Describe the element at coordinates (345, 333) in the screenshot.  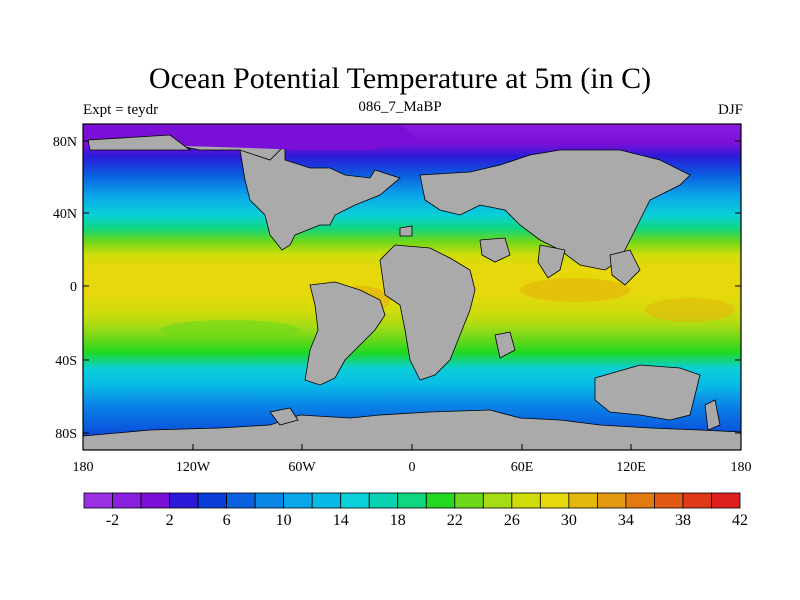
I see `land-south-america` at that location.